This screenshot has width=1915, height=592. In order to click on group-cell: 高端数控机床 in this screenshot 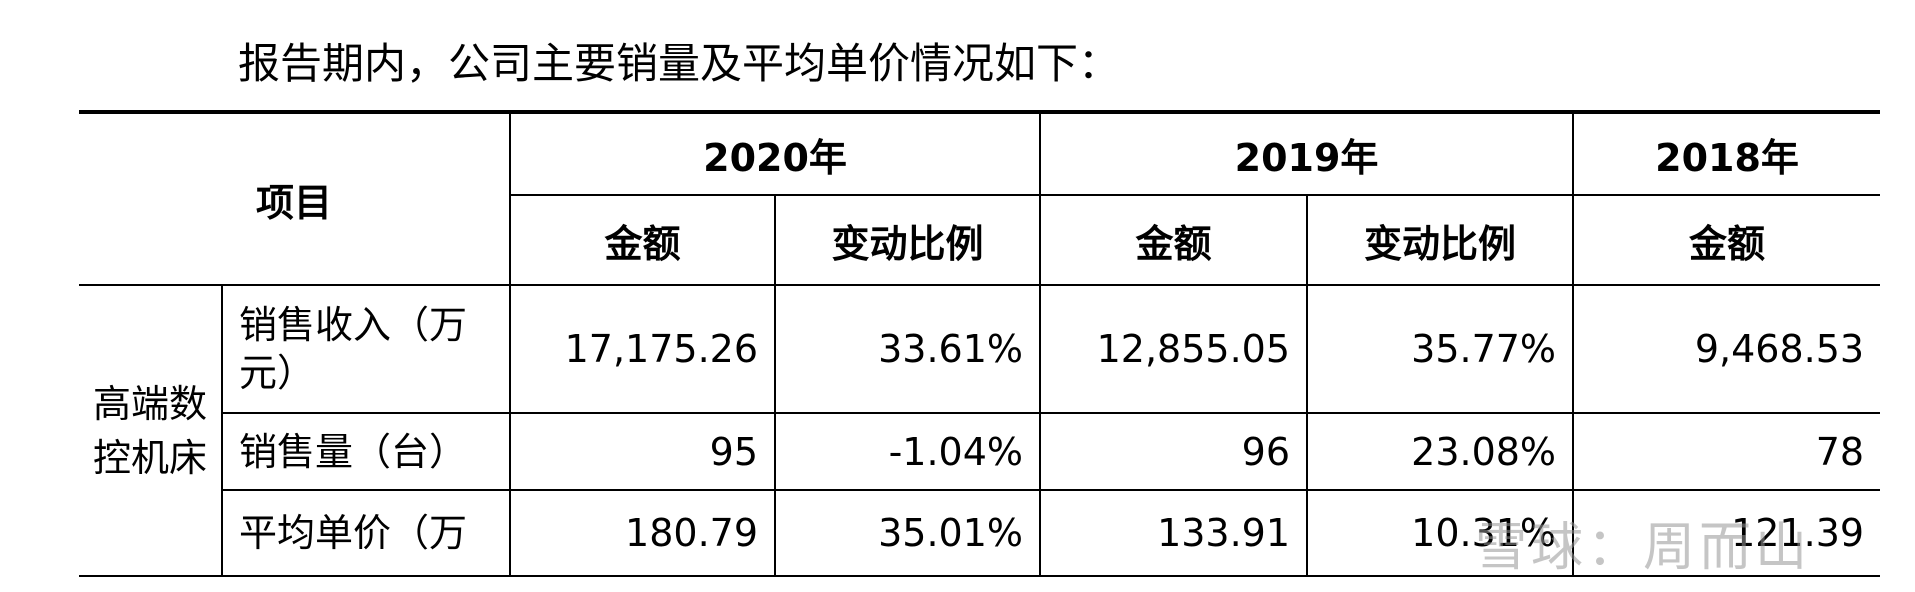, I will do `click(151, 430)`.